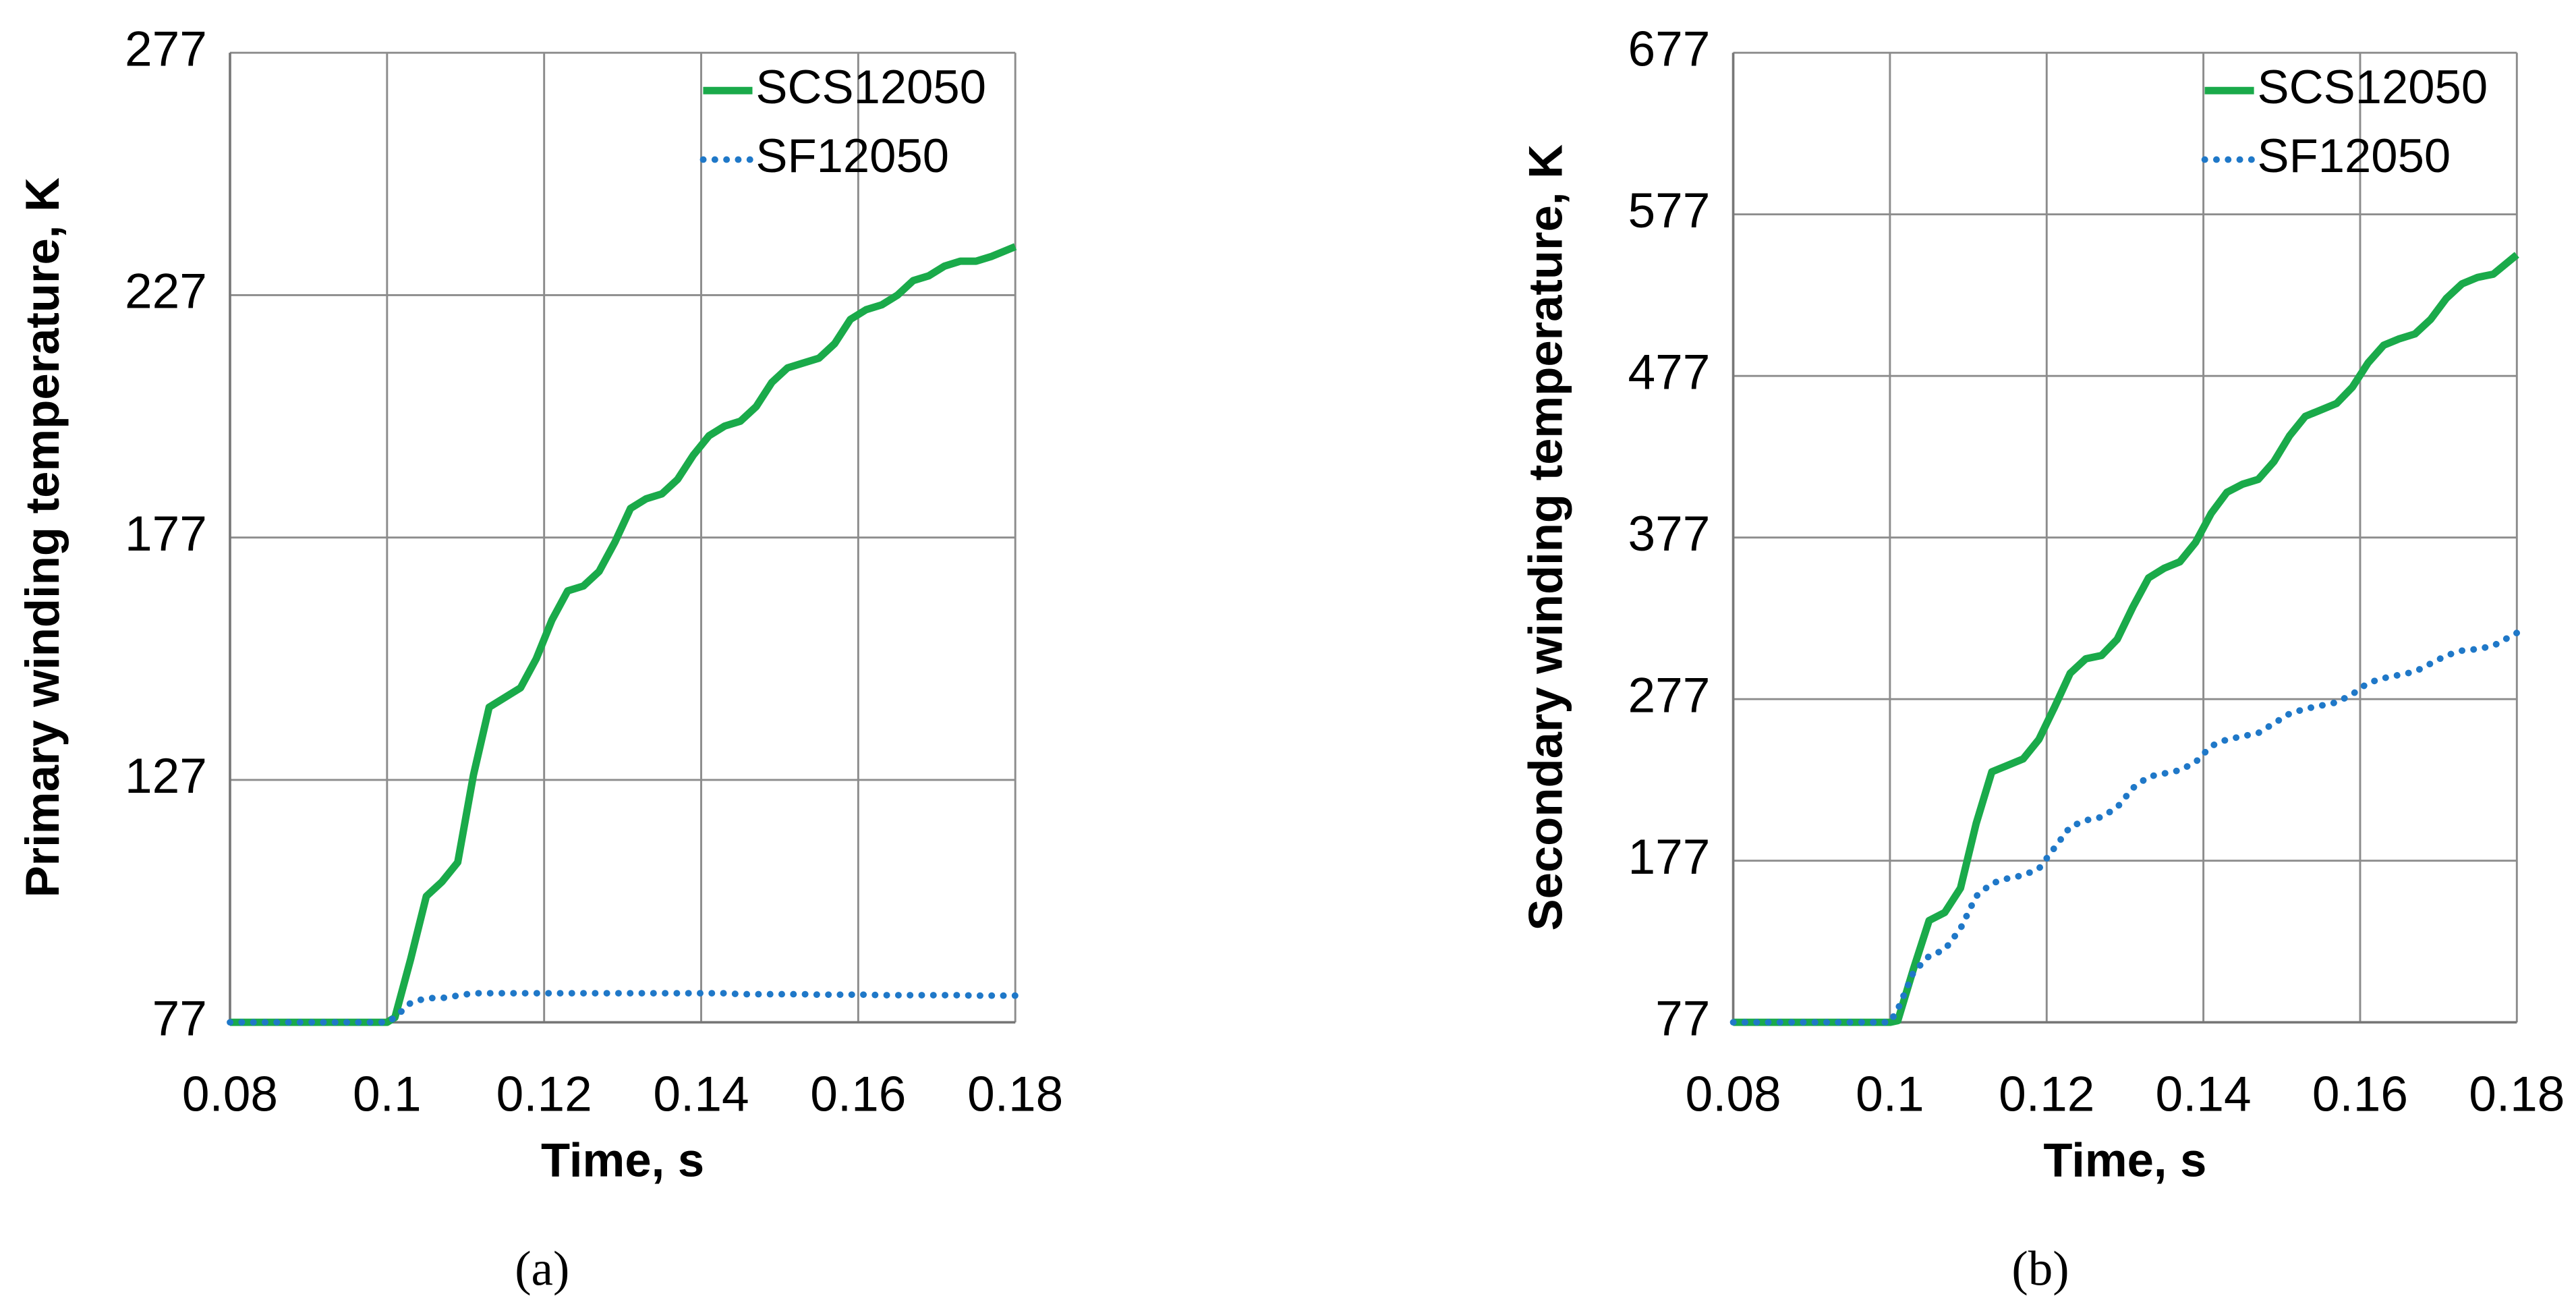  What do you see at coordinates (2040, 1268) in the screenshot?
I see `caption: (b)` at bounding box center [2040, 1268].